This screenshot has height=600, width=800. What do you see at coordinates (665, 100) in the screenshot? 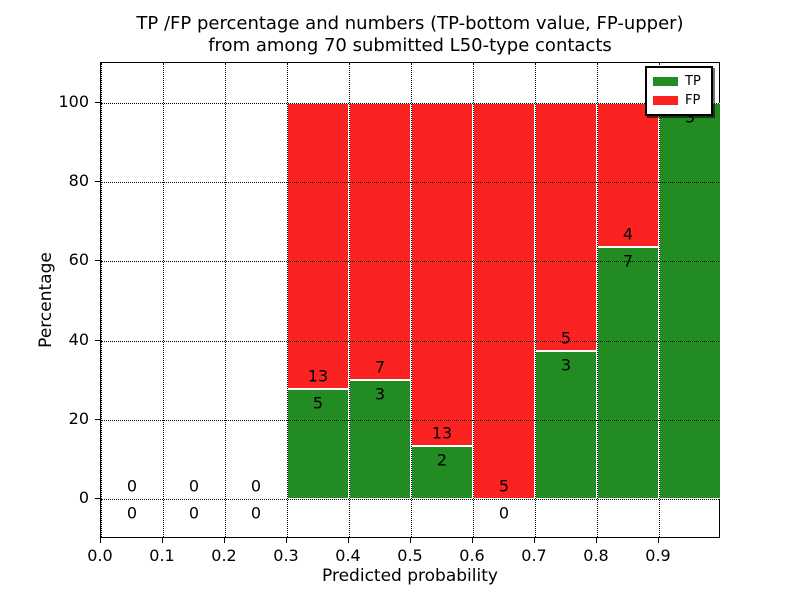
I see `fp-swatch` at bounding box center [665, 100].